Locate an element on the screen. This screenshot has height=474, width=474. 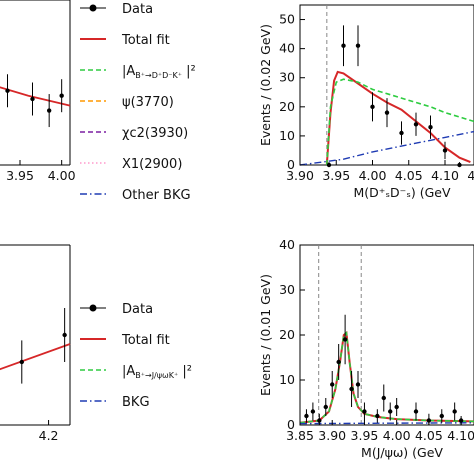
legend-label: X1(2900) is located at coordinates (152, 164).